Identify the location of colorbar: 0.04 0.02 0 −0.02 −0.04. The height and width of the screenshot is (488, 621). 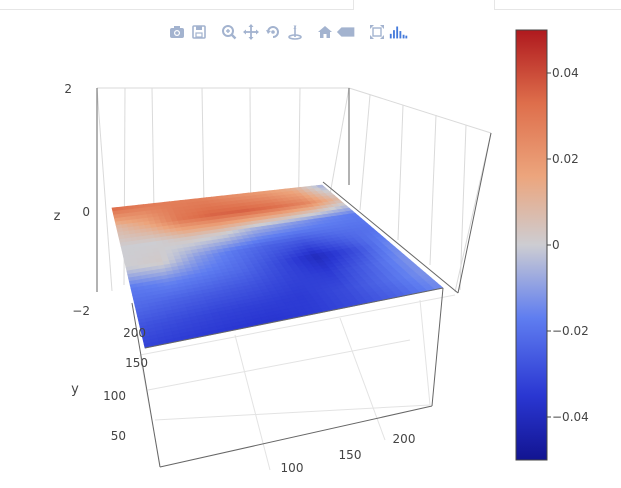
(552, 245).